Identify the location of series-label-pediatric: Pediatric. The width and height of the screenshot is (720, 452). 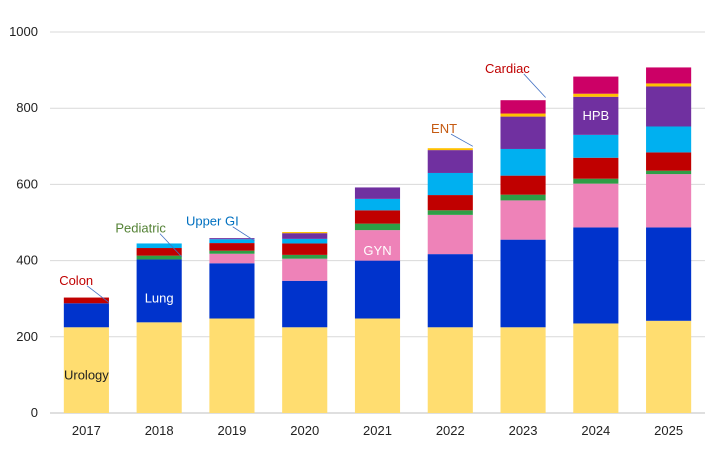
(140, 228).